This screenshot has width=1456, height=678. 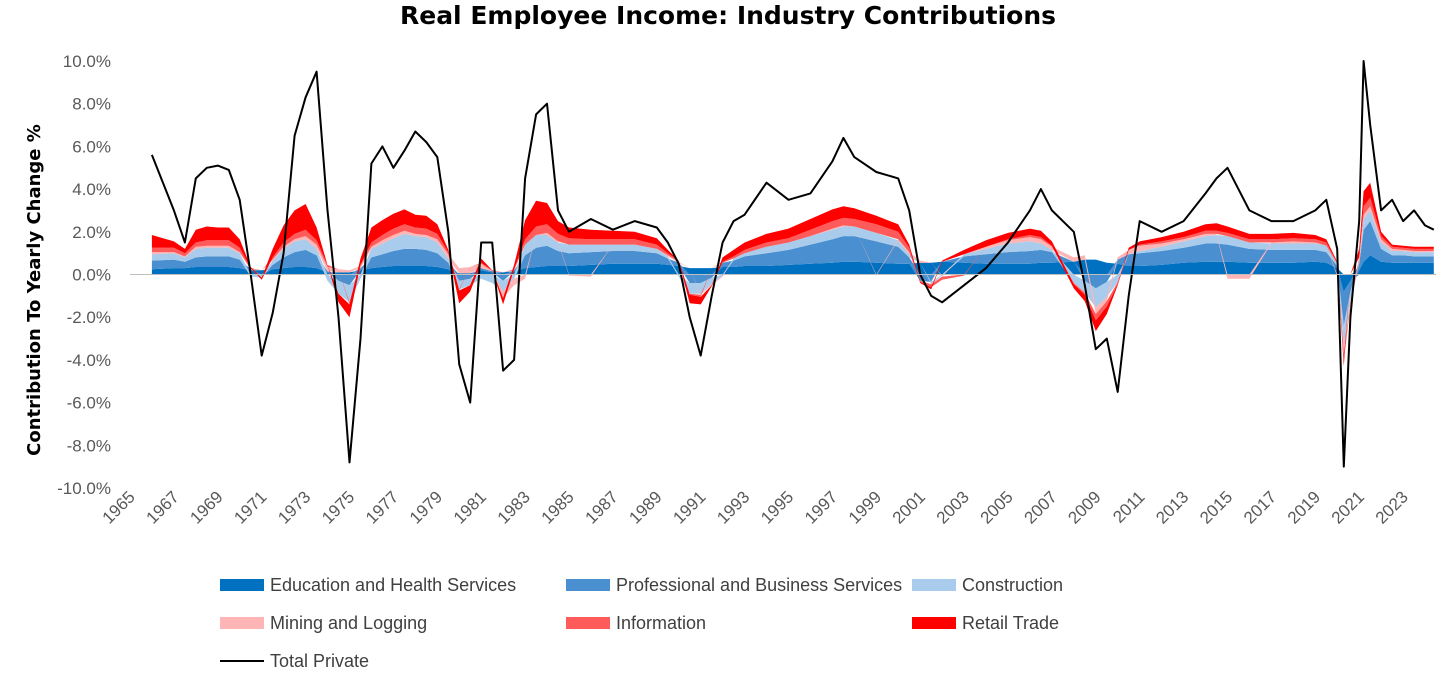 I want to click on x-tick-label: 1969, so click(x=206, y=507).